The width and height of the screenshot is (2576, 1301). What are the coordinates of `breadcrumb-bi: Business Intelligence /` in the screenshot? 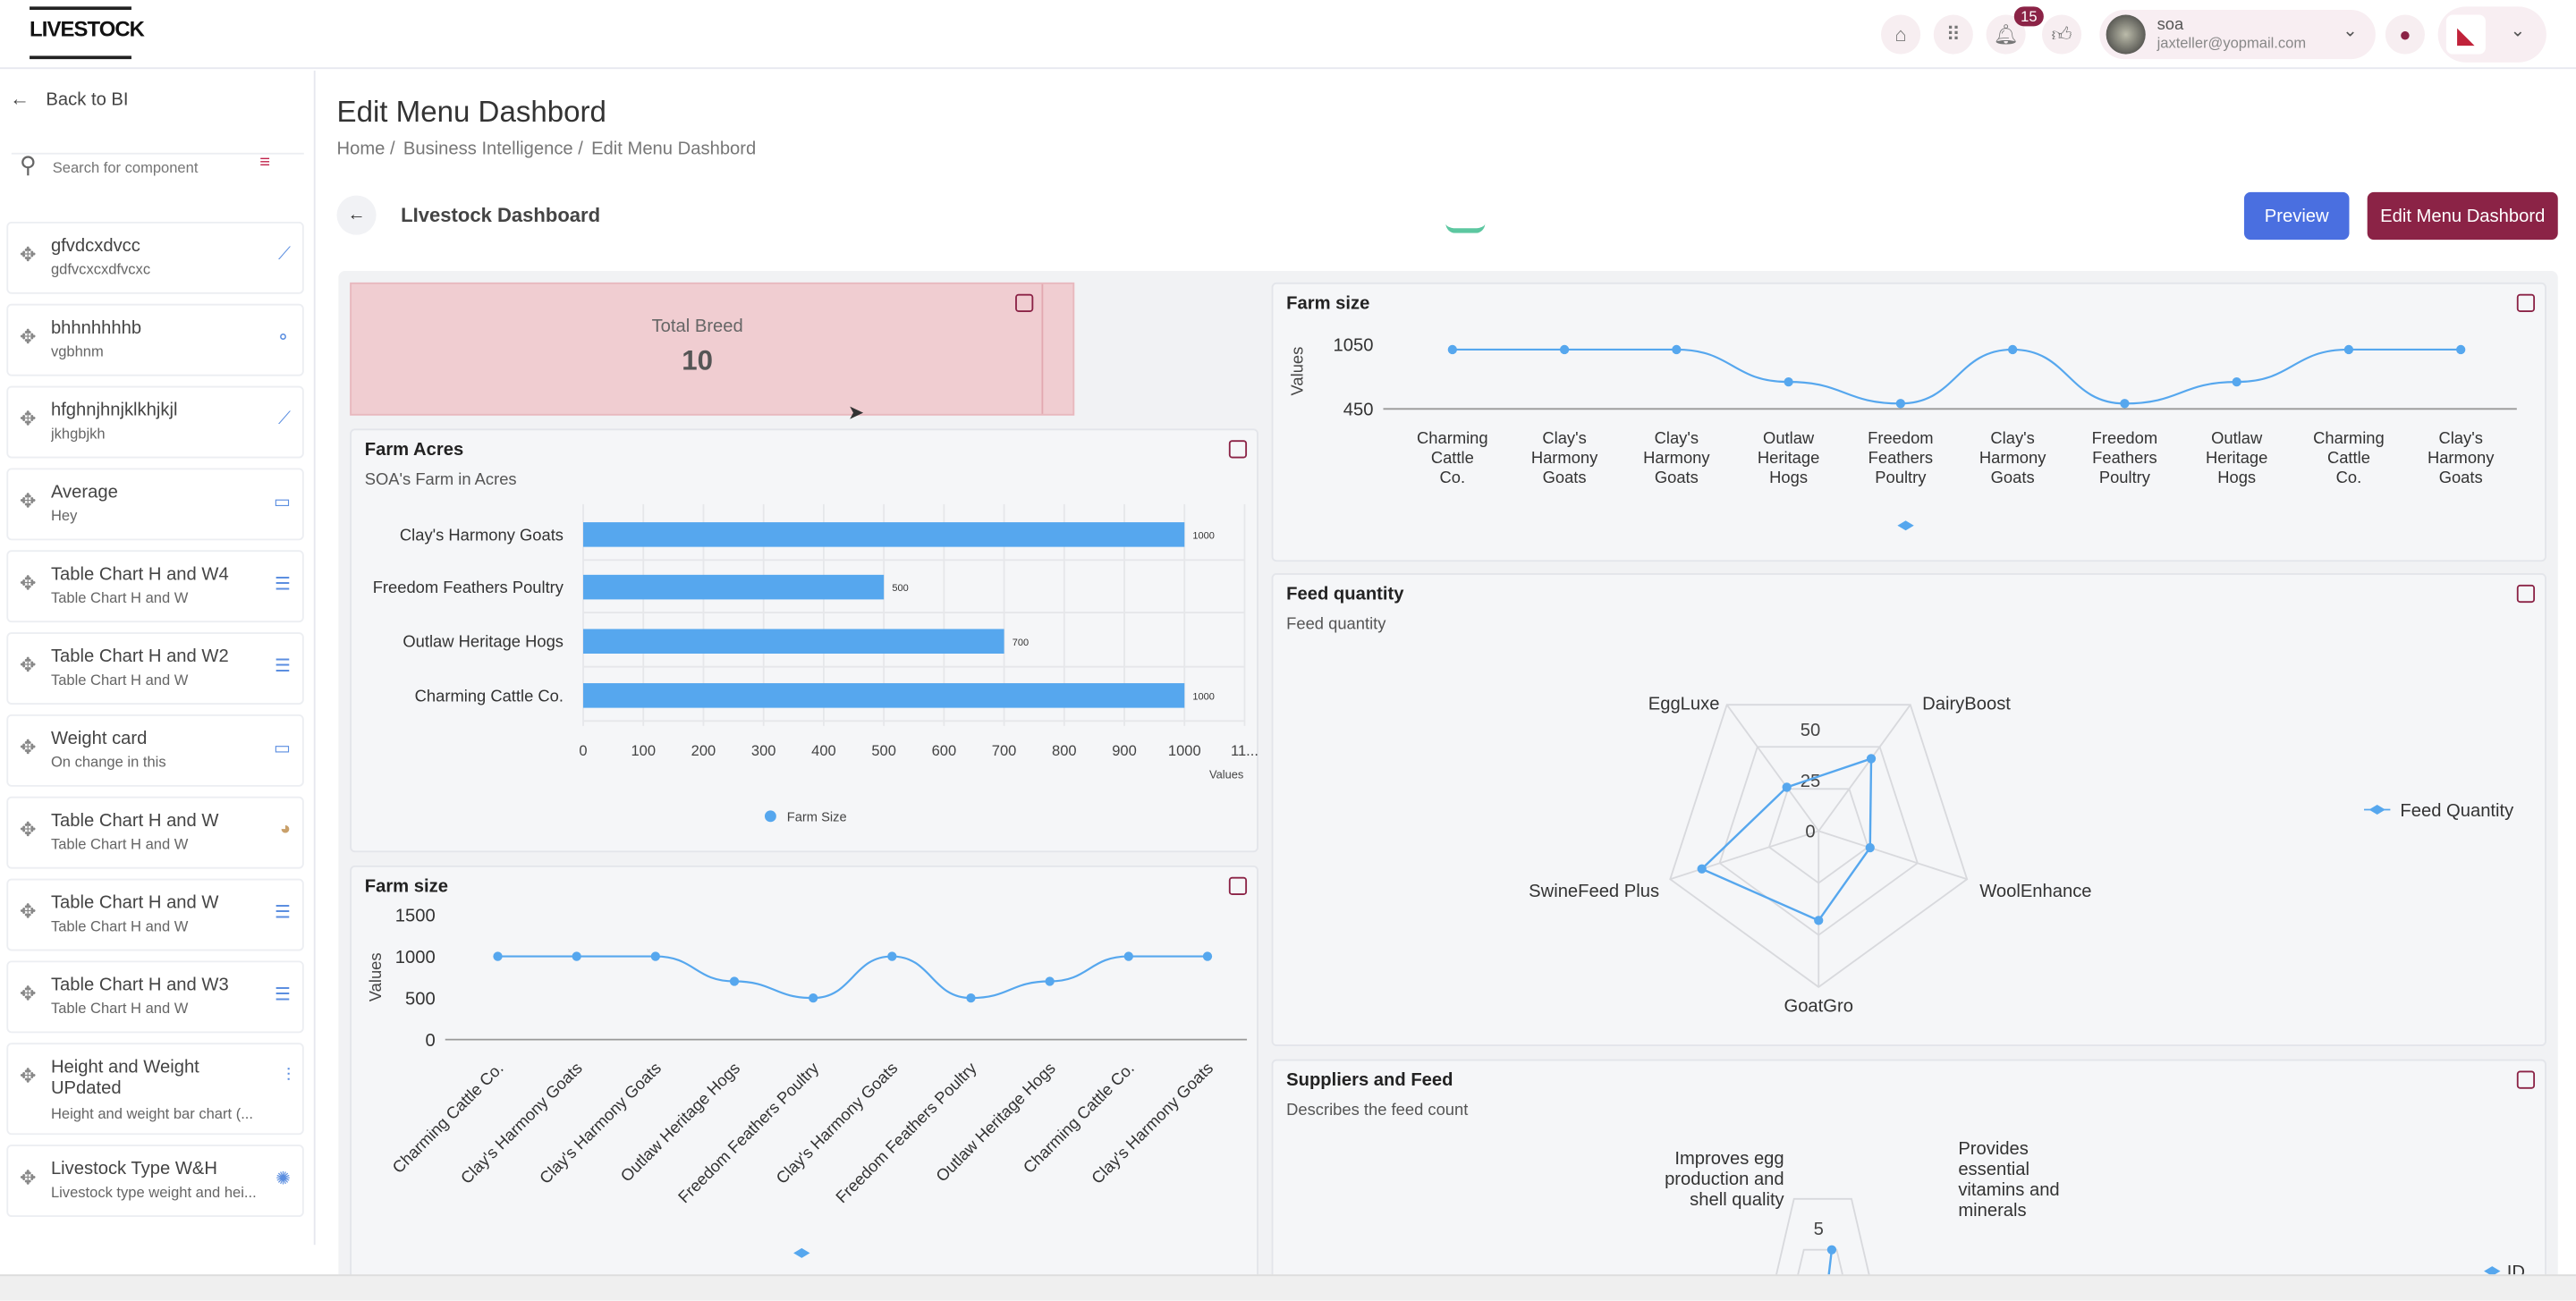 It's located at (492, 149).